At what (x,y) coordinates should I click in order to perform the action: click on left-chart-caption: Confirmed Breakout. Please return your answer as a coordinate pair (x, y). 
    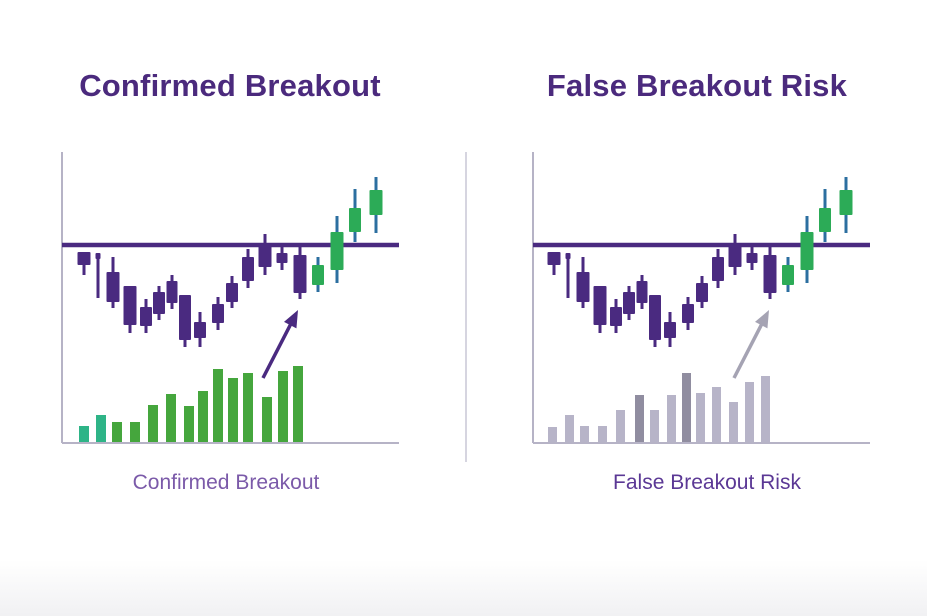
    Looking at the image, I should click on (226, 482).